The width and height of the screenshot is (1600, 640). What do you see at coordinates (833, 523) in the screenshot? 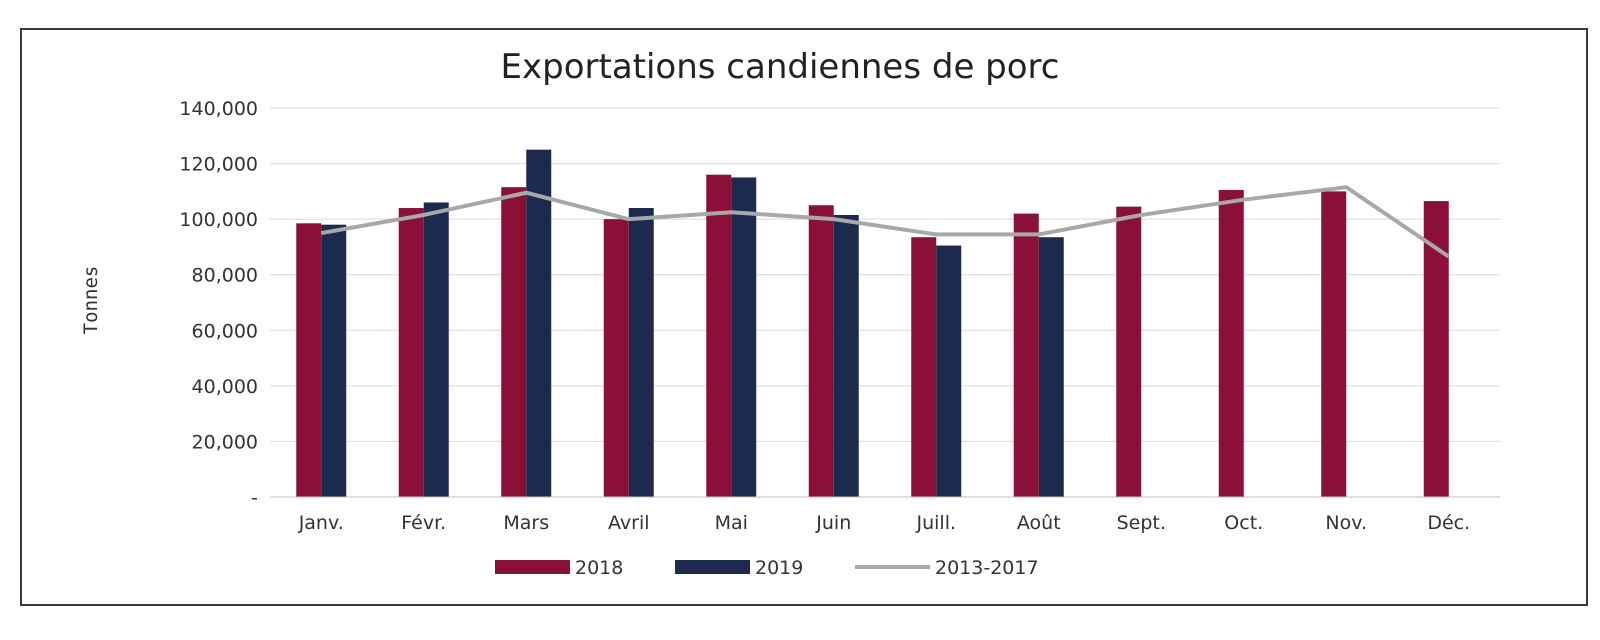
I see `x-tick-label: Juin` at bounding box center [833, 523].